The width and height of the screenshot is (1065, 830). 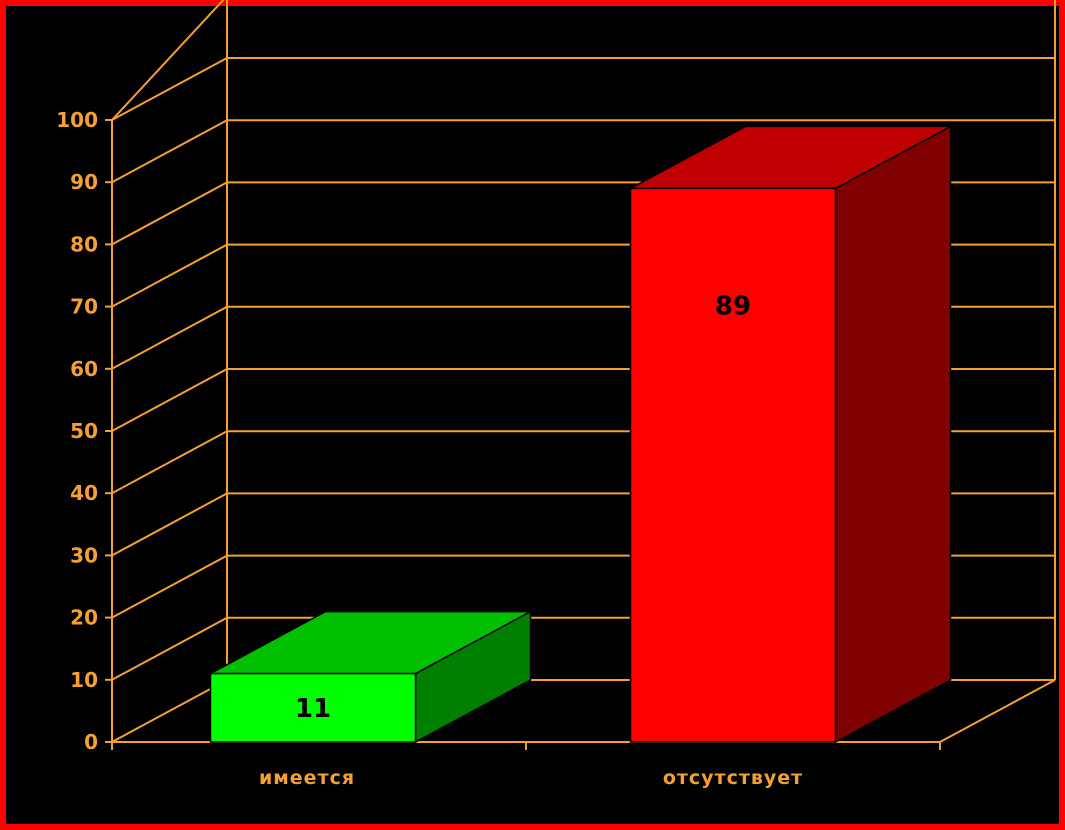 I want to click on y-tick-label: 80, so click(x=84, y=244).